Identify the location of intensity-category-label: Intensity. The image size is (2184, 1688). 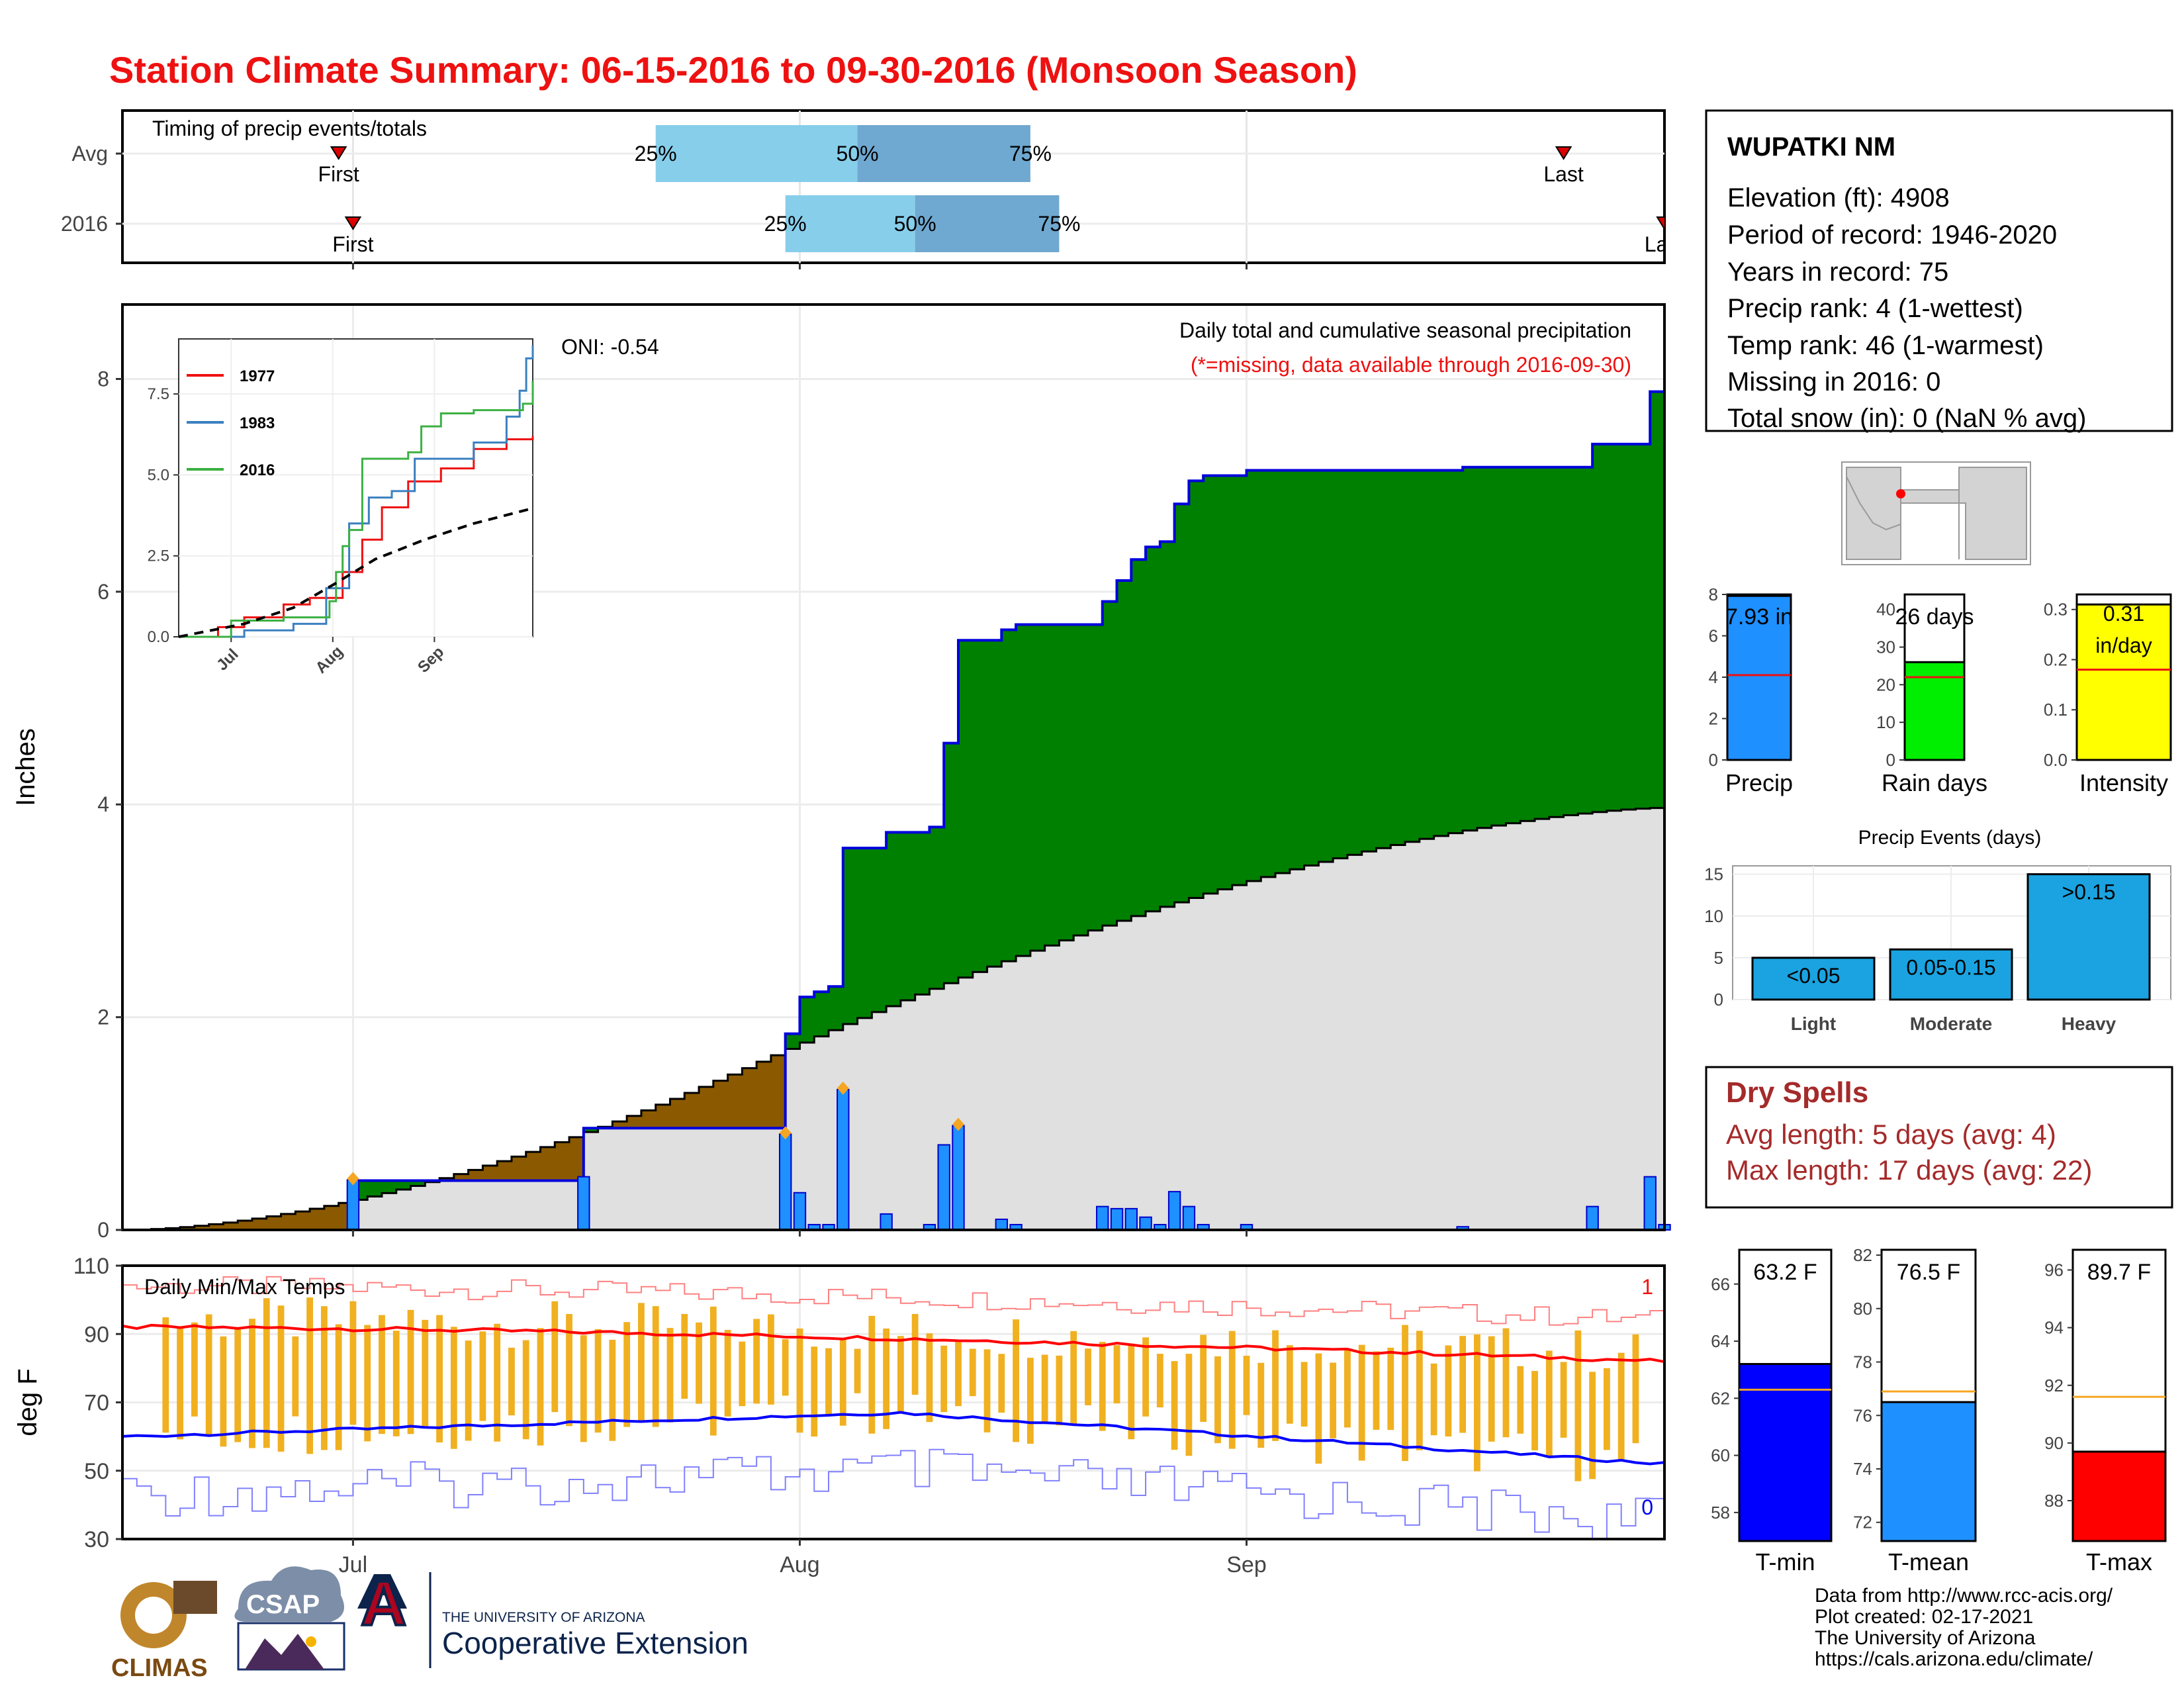
(2123, 782).